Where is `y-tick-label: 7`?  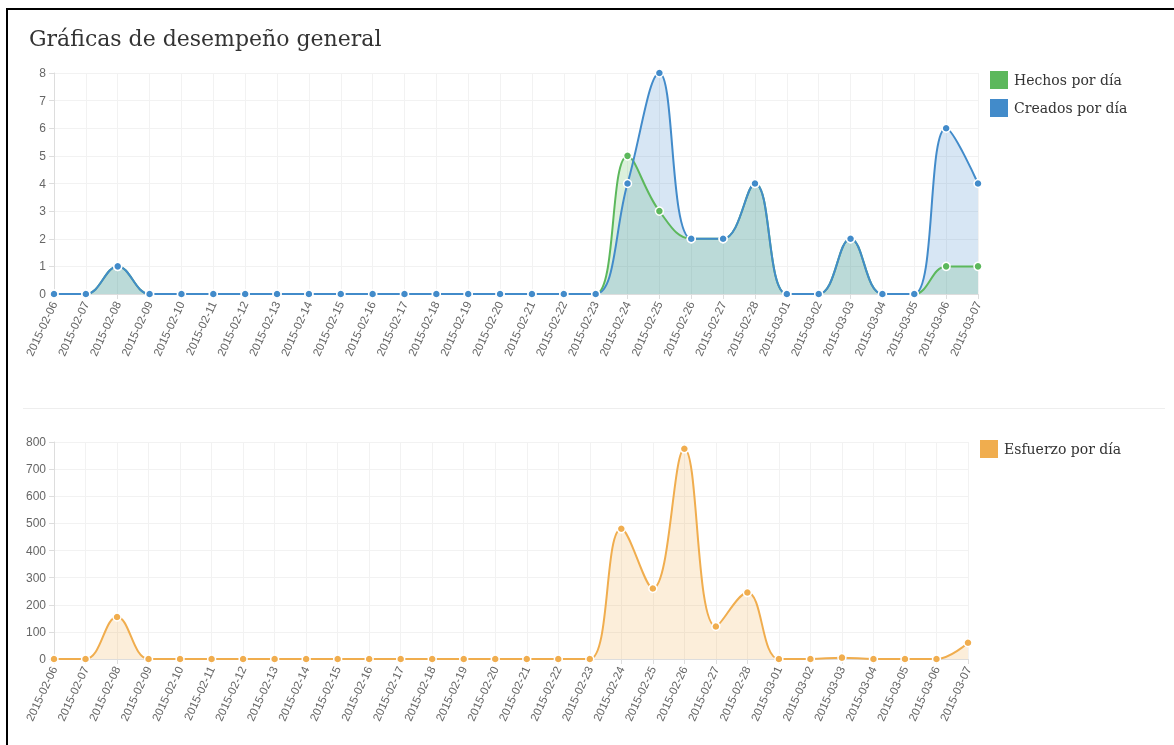
y-tick-label: 7 is located at coordinates (43, 100).